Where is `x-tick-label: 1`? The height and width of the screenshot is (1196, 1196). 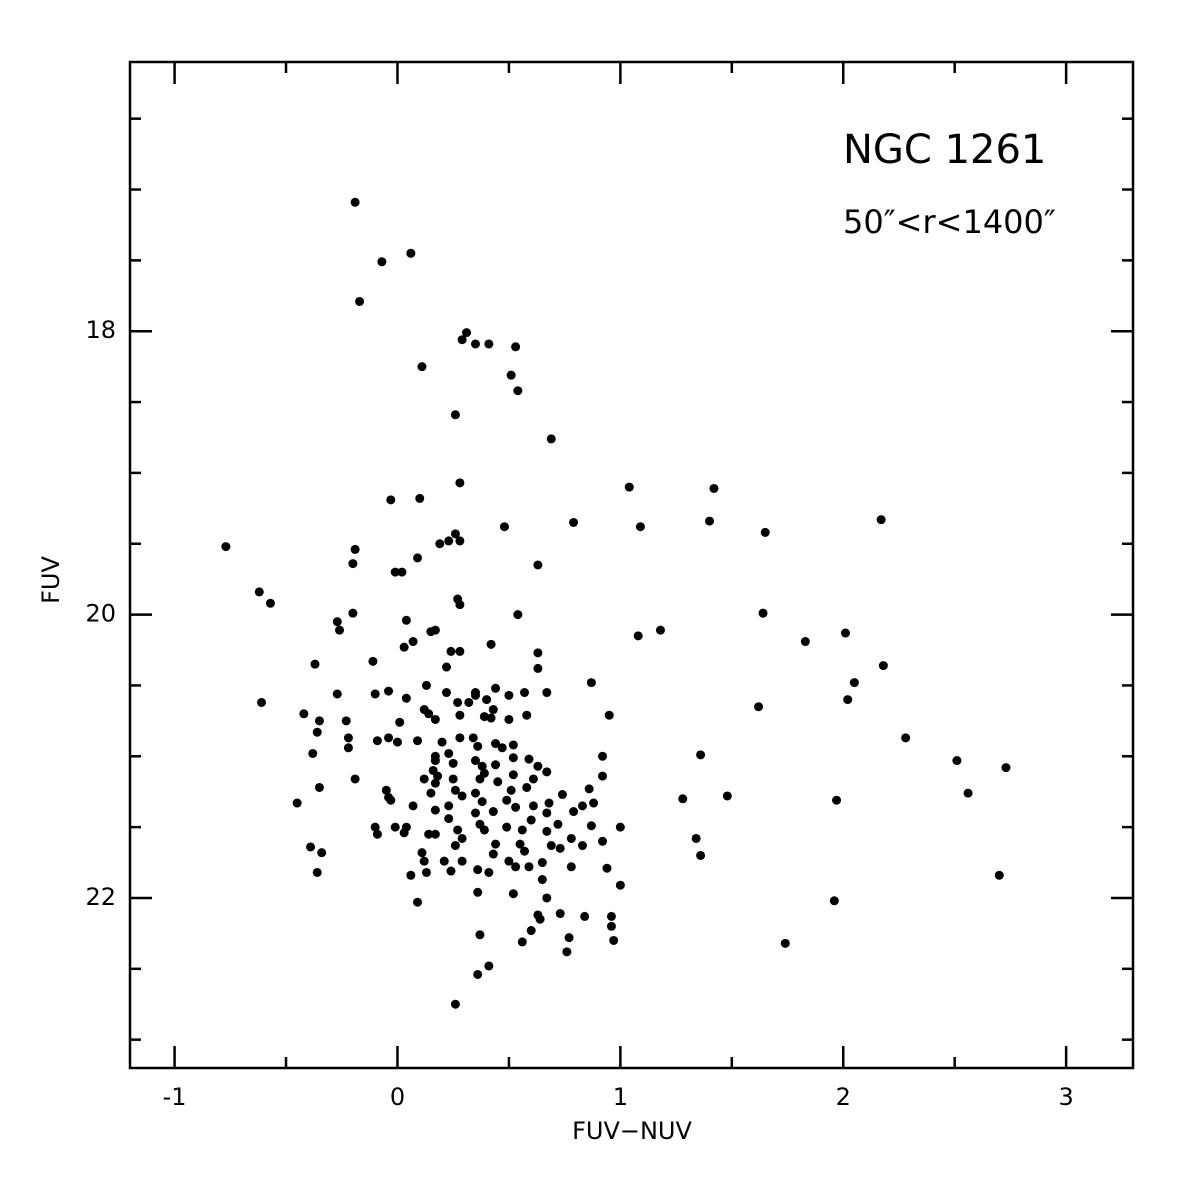 x-tick-label: 1 is located at coordinates (620, 1097).